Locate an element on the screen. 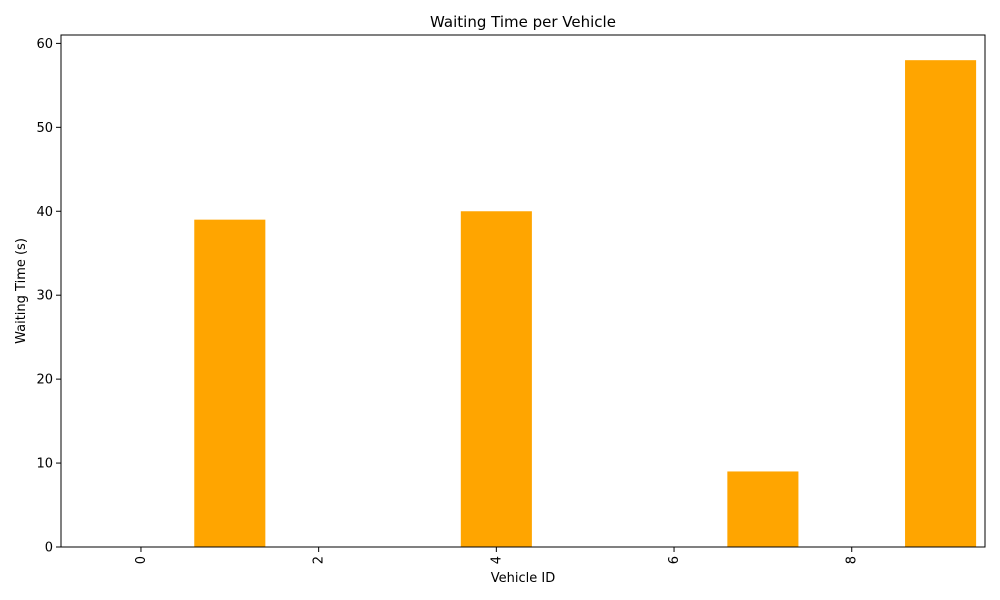 This screenshot has height=600, width=1000. chart-title: Waiting Time per Vehicle is located at coordinates (523, 22).